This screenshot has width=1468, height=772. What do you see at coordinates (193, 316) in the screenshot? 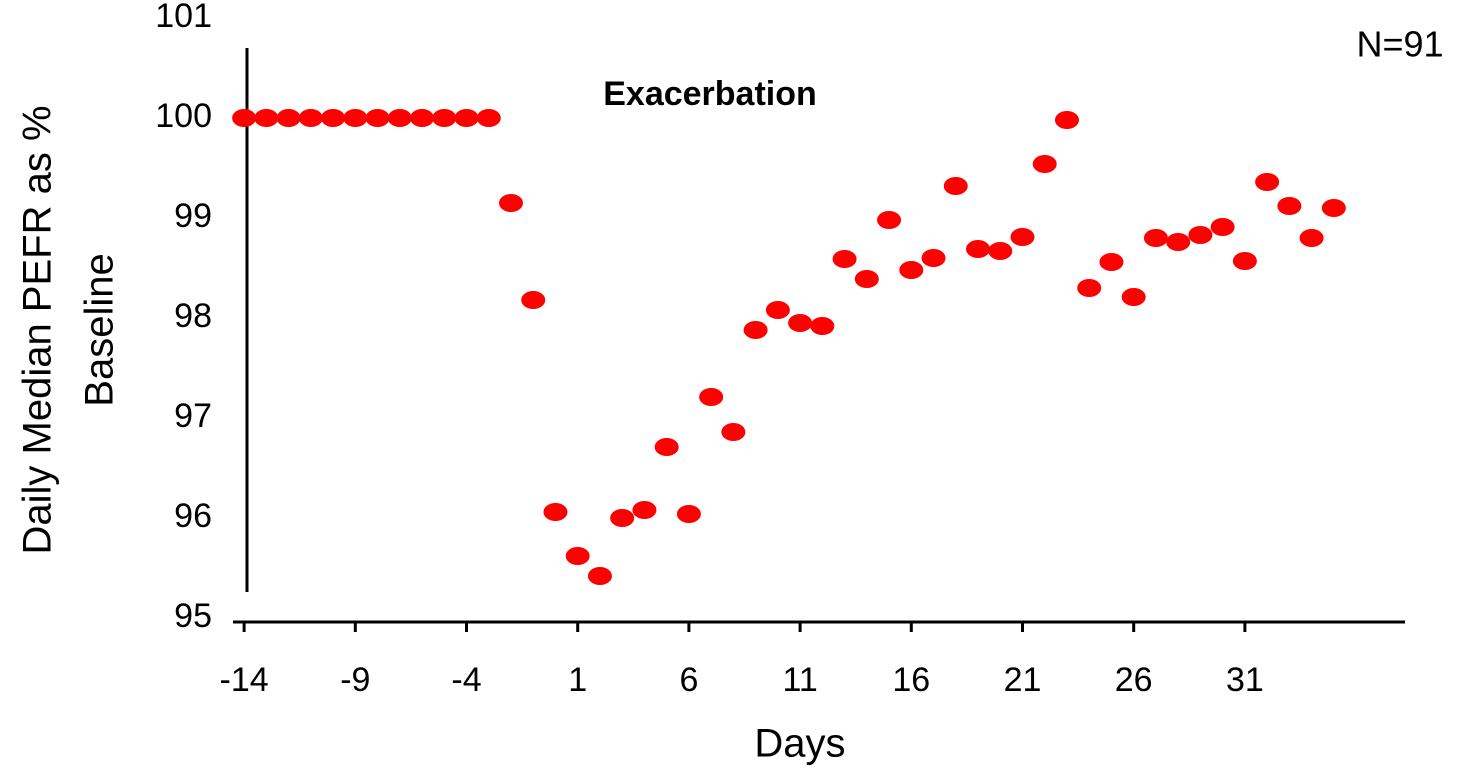
I see `y-tick-label: 98` at bounding box center [193, 316].